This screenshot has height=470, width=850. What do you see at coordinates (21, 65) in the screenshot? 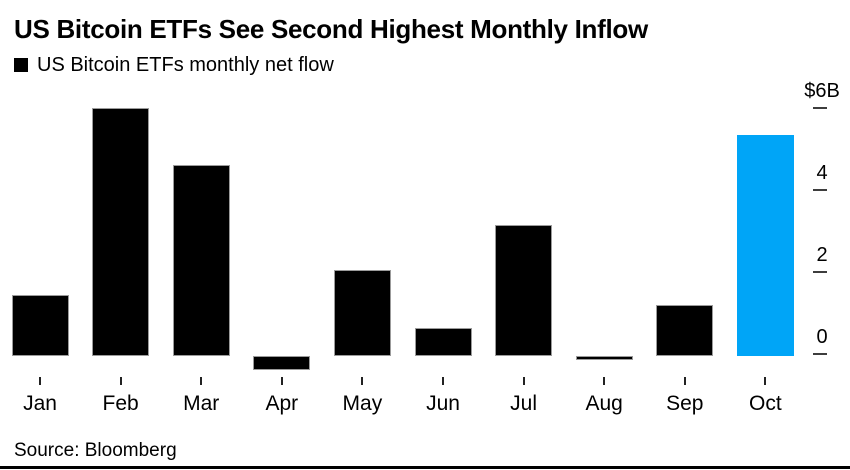
I see `legend-marker-icon` at bounding box center [21, 65].